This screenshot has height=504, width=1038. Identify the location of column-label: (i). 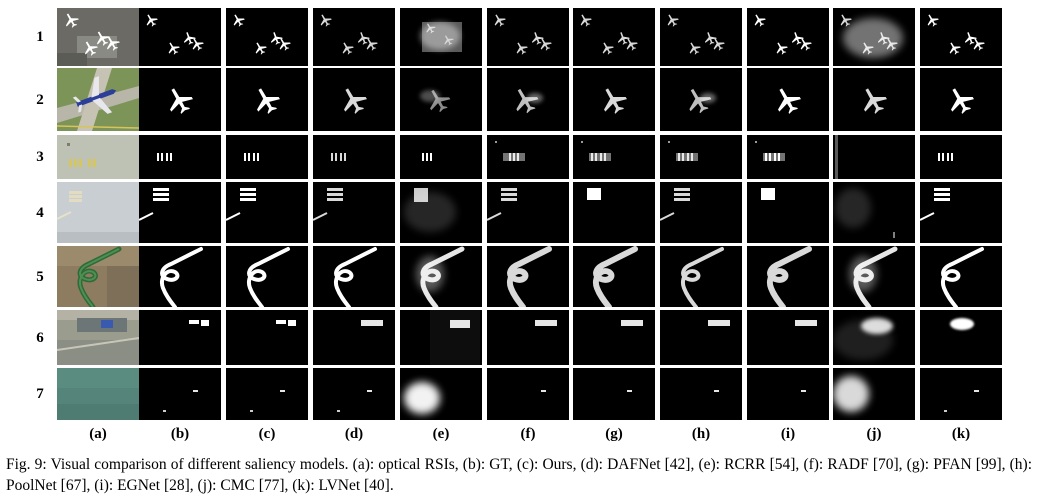
(788, 434).